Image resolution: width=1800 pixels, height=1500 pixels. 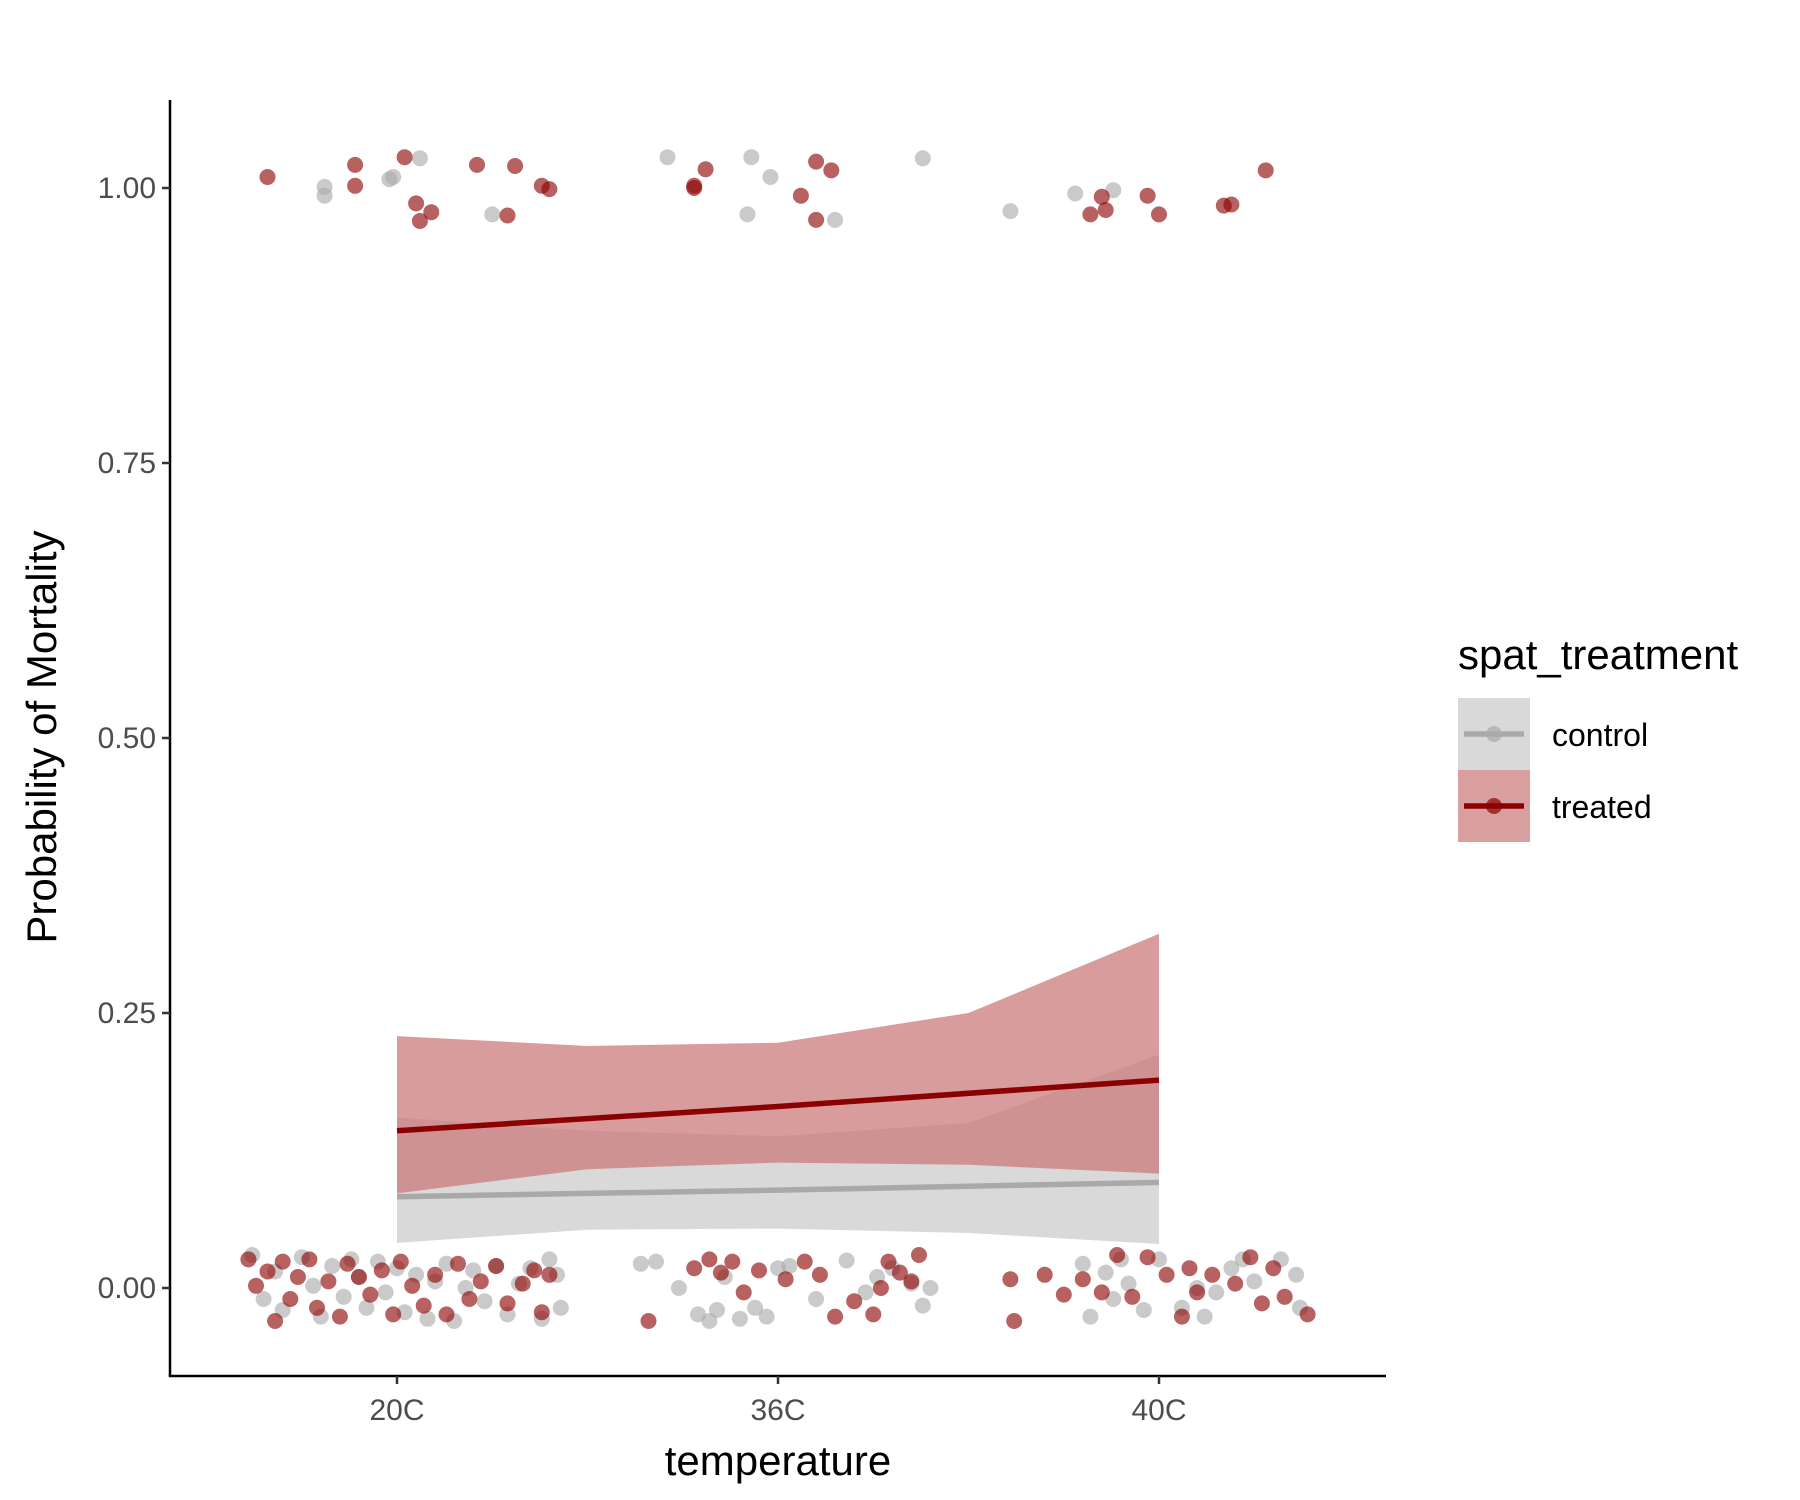 I want to click on legend: spat_treatment control treated, so click(x=1598, y=736).